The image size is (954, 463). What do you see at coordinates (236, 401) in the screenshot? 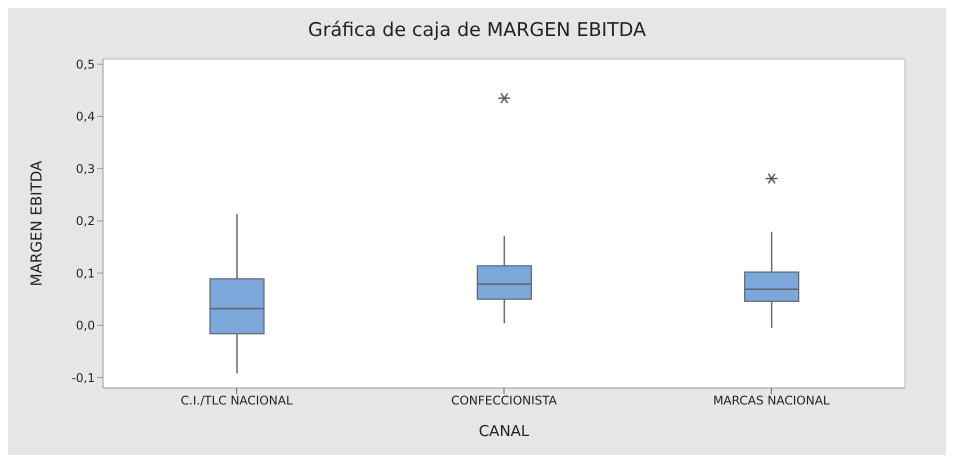
I see `x-tick-label: C.I./TLC NACIONAL` at bounding box center [236, 401].